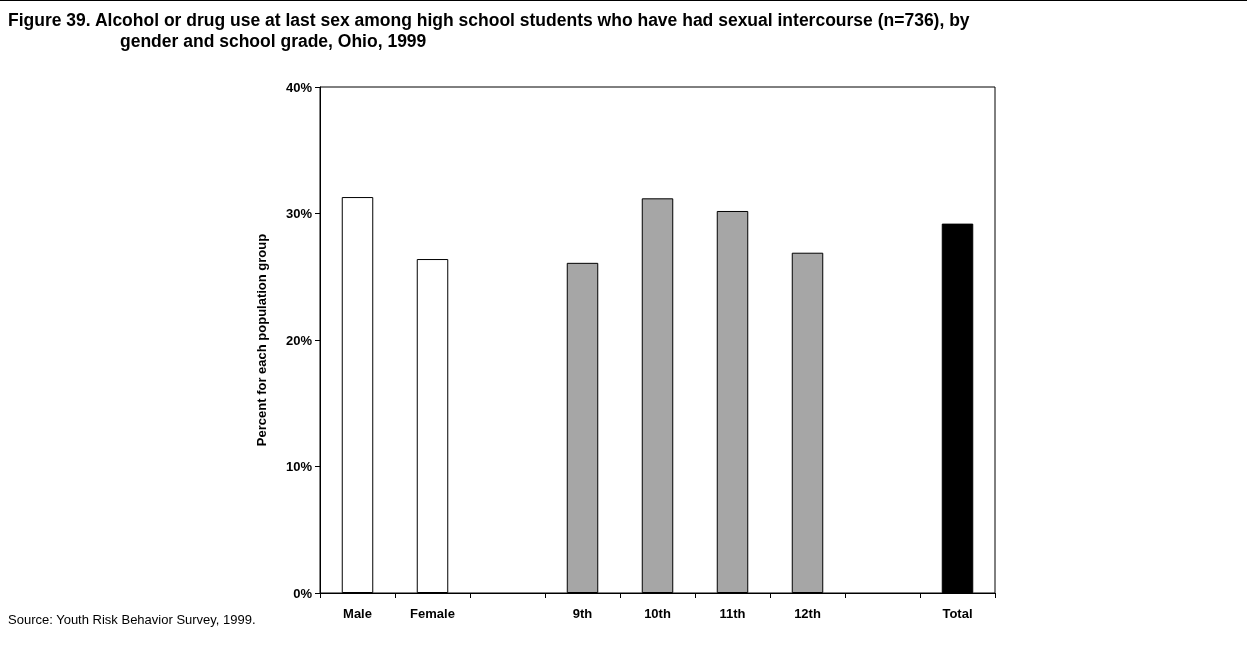 This screenshot has height=646, width=1247. Describe the element at coordinates (732, 613) in the screenshot. I see `x-tick-label: 11th` at that location.